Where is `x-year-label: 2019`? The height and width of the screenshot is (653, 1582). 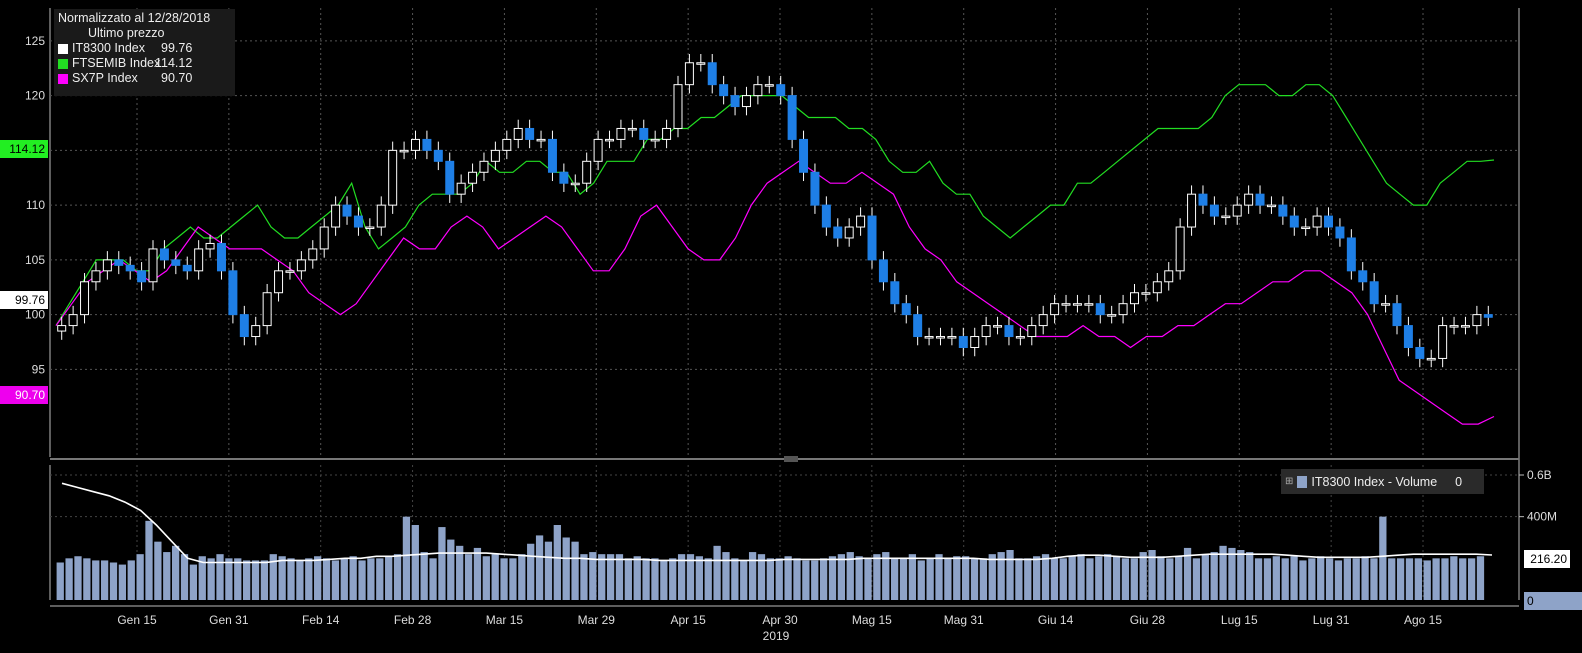
x-year-label: 2019 is located at coordinates (776, 636).